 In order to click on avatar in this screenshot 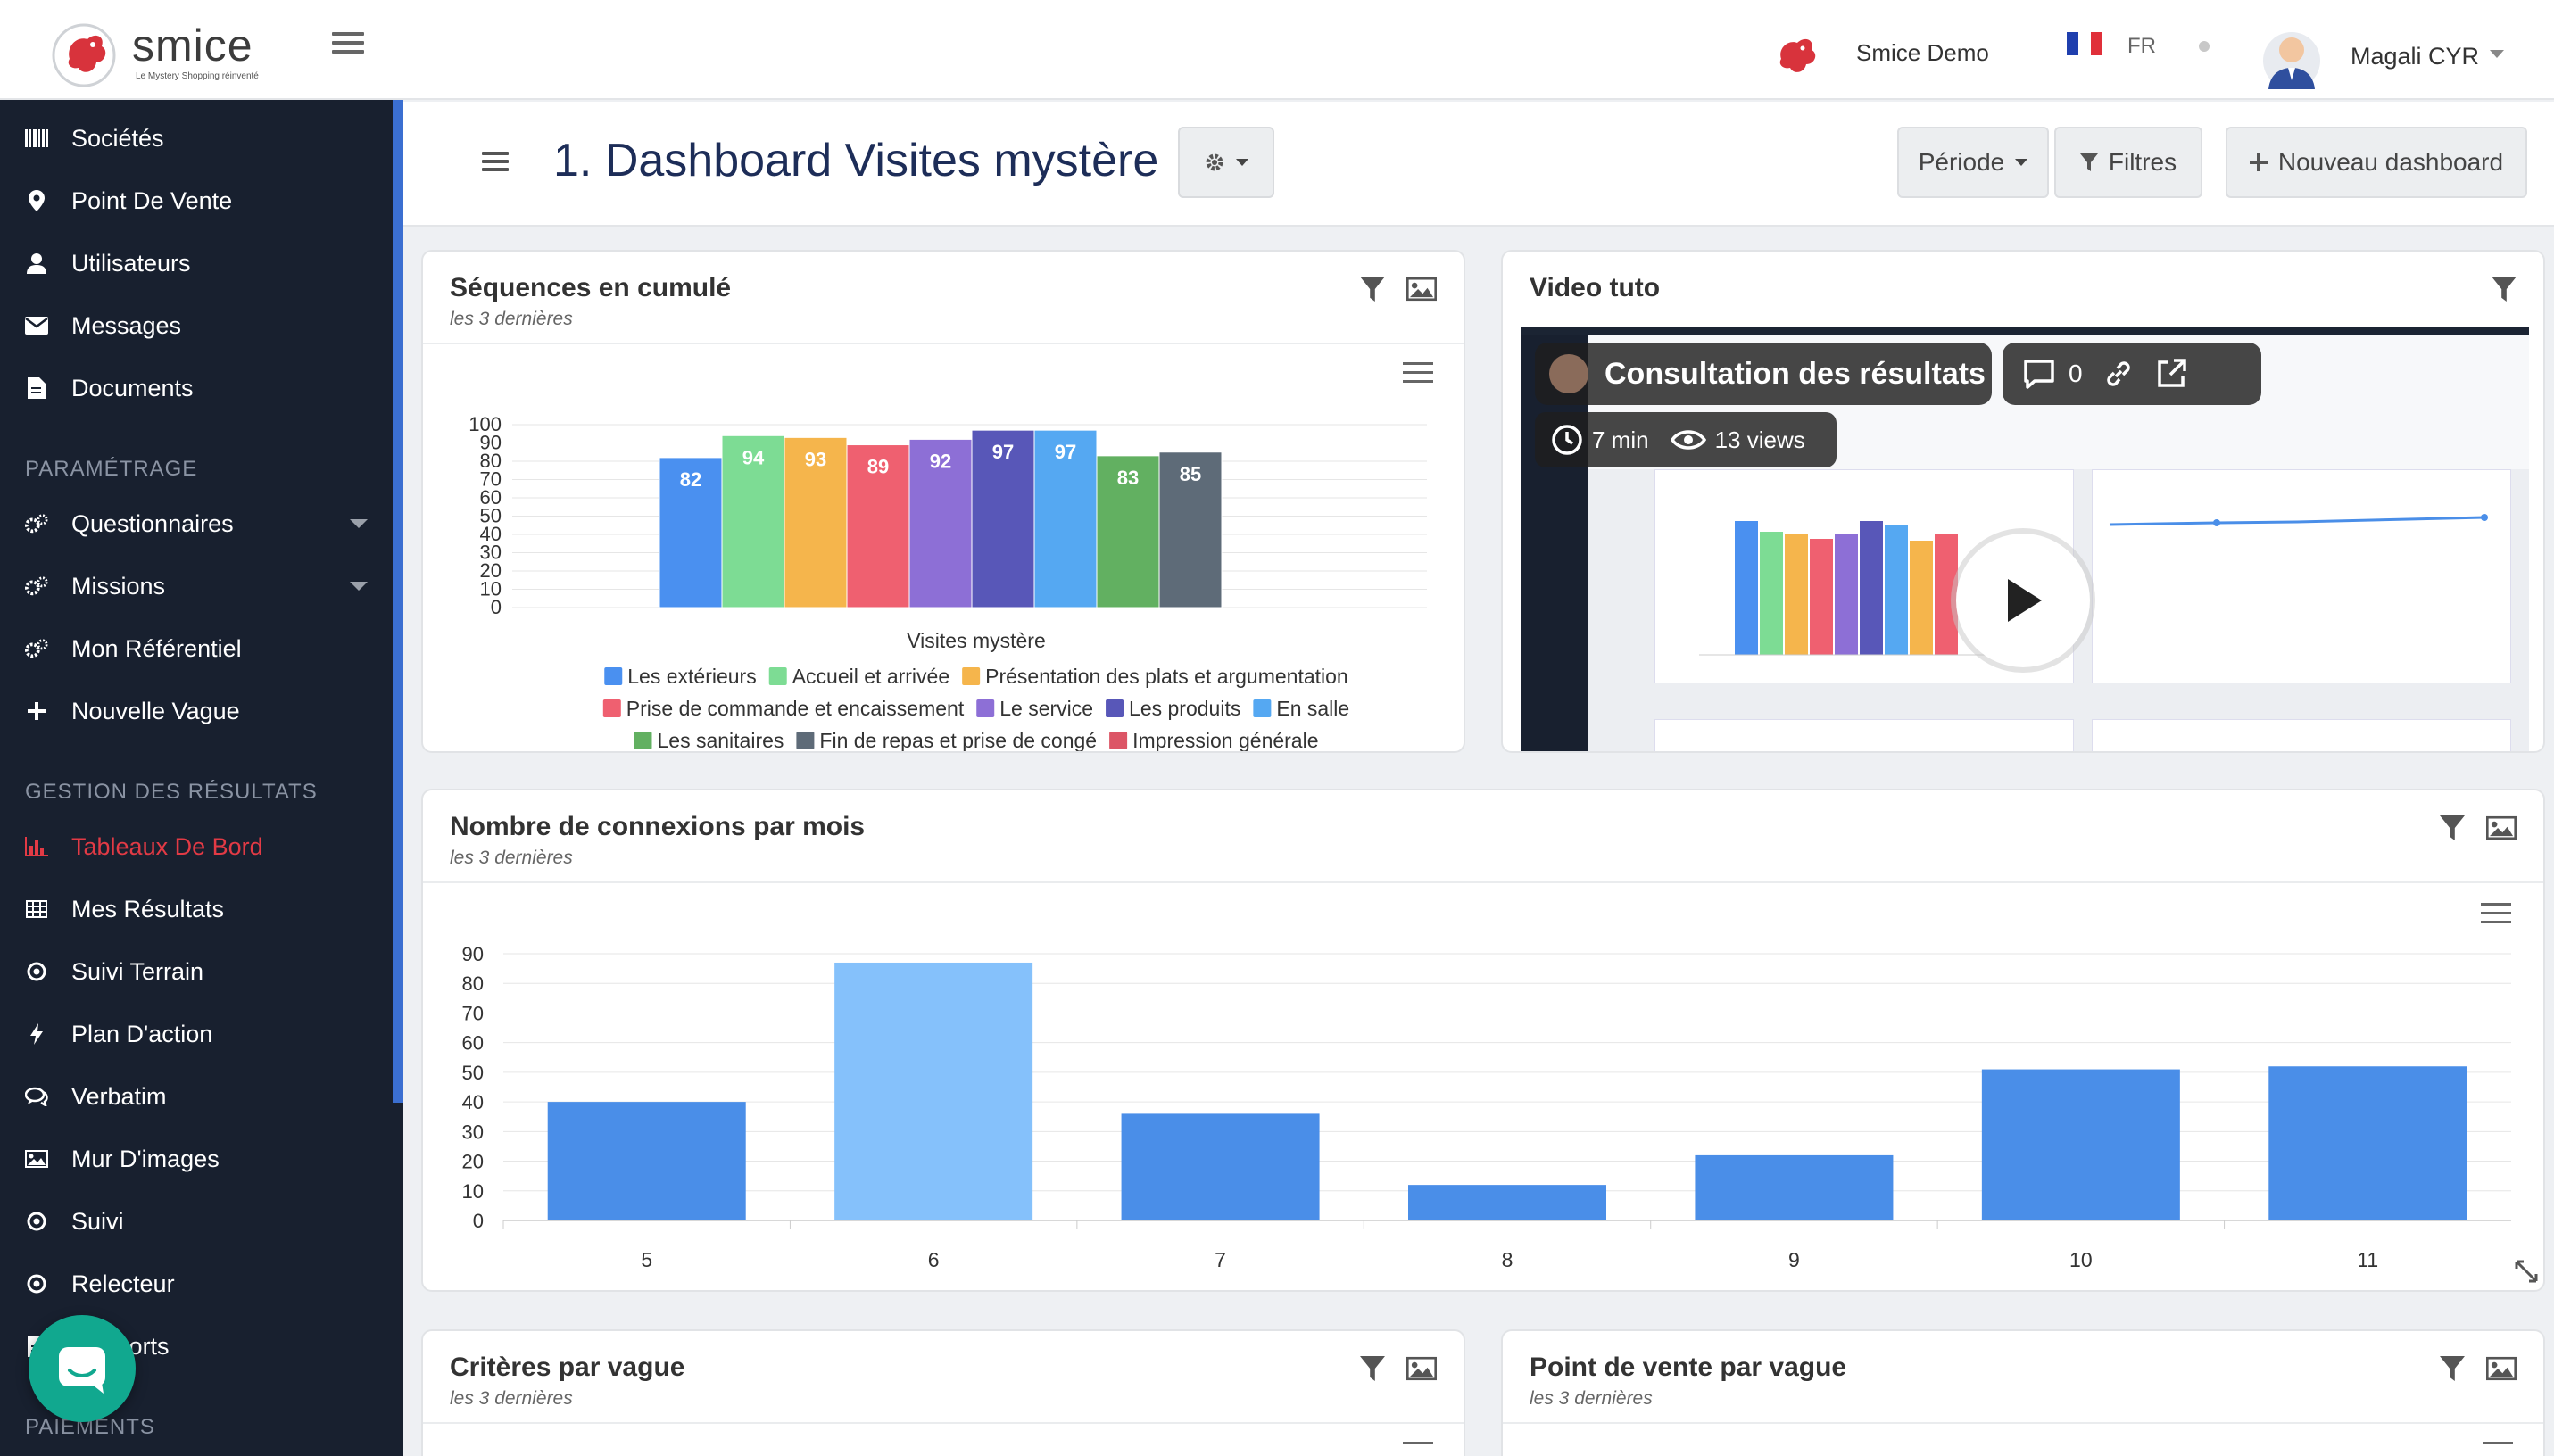, I will do `click(2291, 61)`.